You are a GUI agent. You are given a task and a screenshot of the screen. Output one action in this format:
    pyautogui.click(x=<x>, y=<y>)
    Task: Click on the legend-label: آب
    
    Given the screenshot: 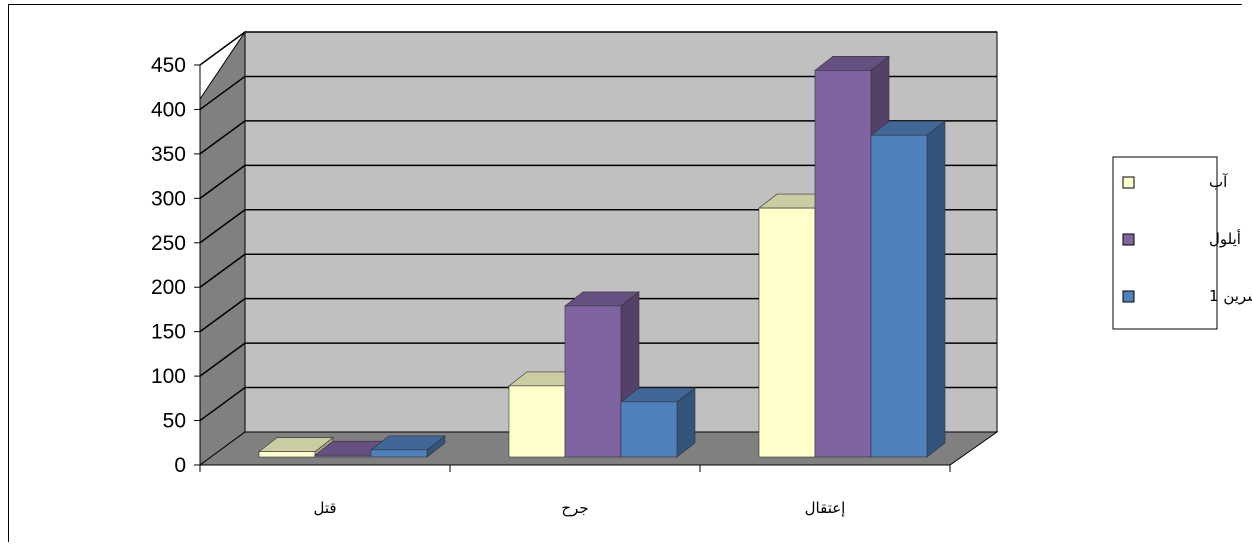 What is the action you would take?
    pyautogui.click(x=1218, y=182)
    